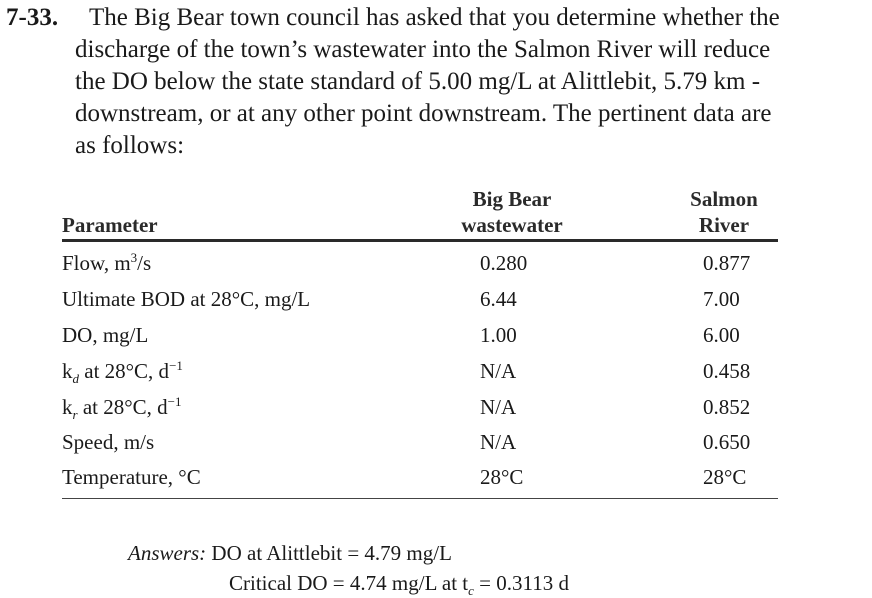  Describe the element at coordinates (521, 583) in the screenshot. I see `answer-text: = 0.3113 d` at that location.